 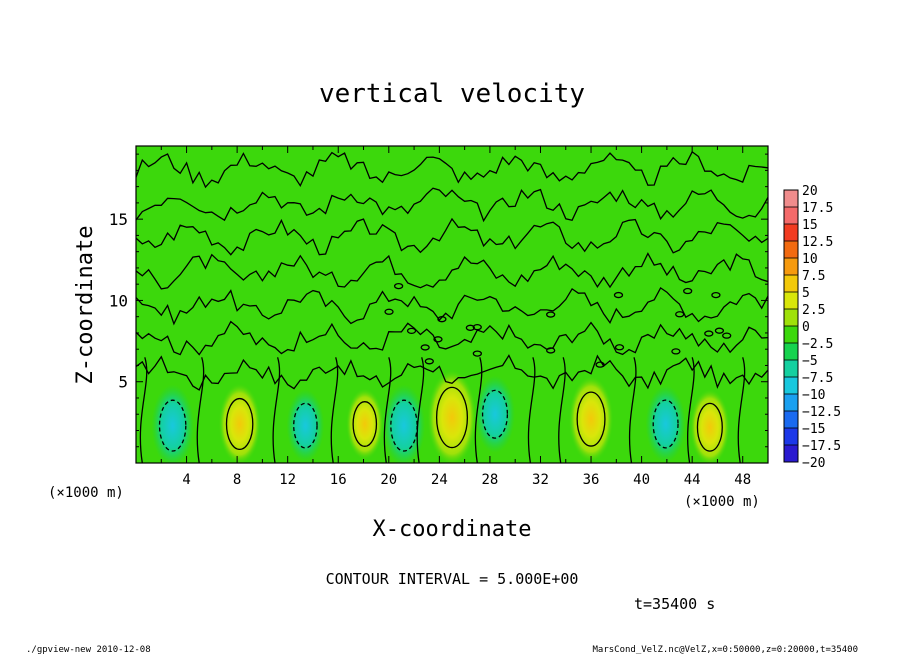 What do you see at coordinates (287, 480) in the screenshot?
I see `x-tick-label-12: 12` at bounding box center [287, 480].